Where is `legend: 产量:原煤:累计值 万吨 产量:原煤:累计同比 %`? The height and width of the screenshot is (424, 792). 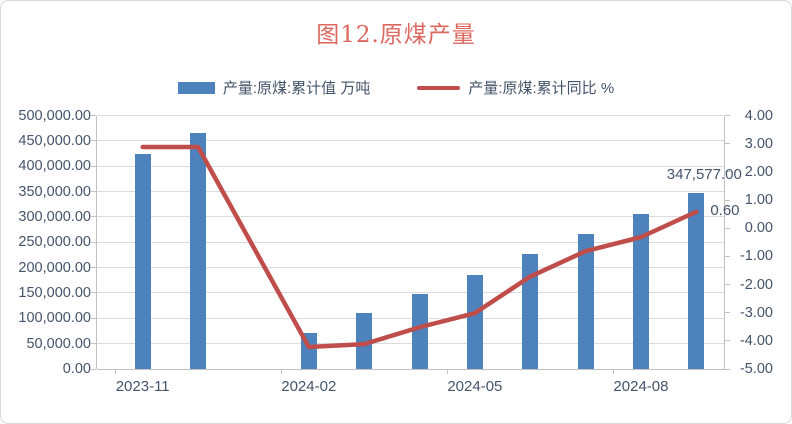
legend: 产量:原煤:累计值 万吨 产量:原煤:累计同比 % is located at coordinates (396, 87).